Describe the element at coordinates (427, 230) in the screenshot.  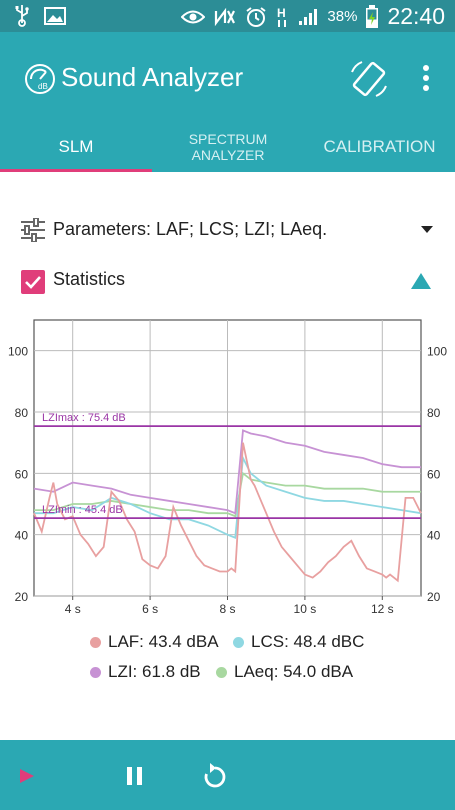
I see `dropdown-arrow-icon` at that location.